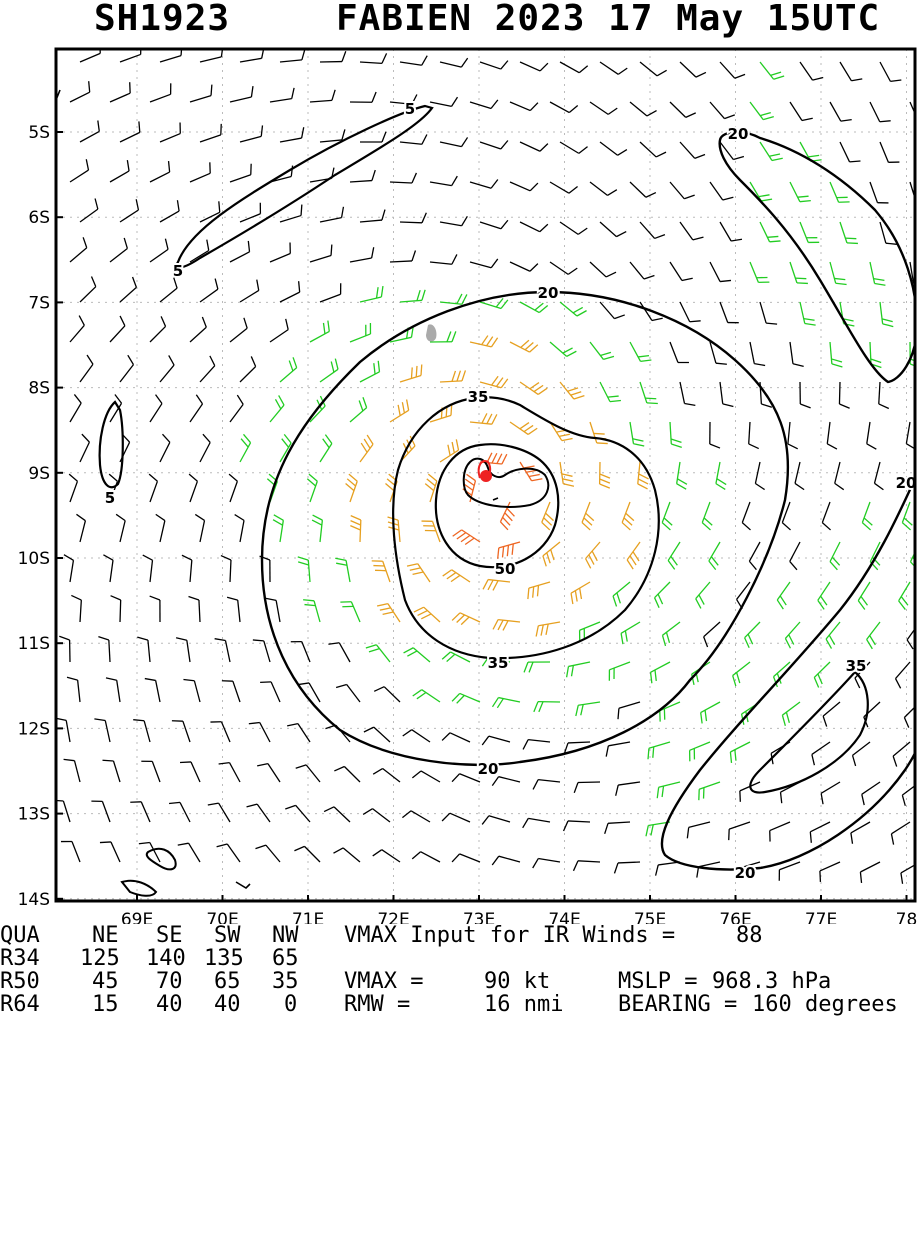 Image resolution: width=919 pixels, height=1247 pixels. Describe the element at coordinates (393, 917) in the screenshot. I see `lon-label: 72E` at that location.